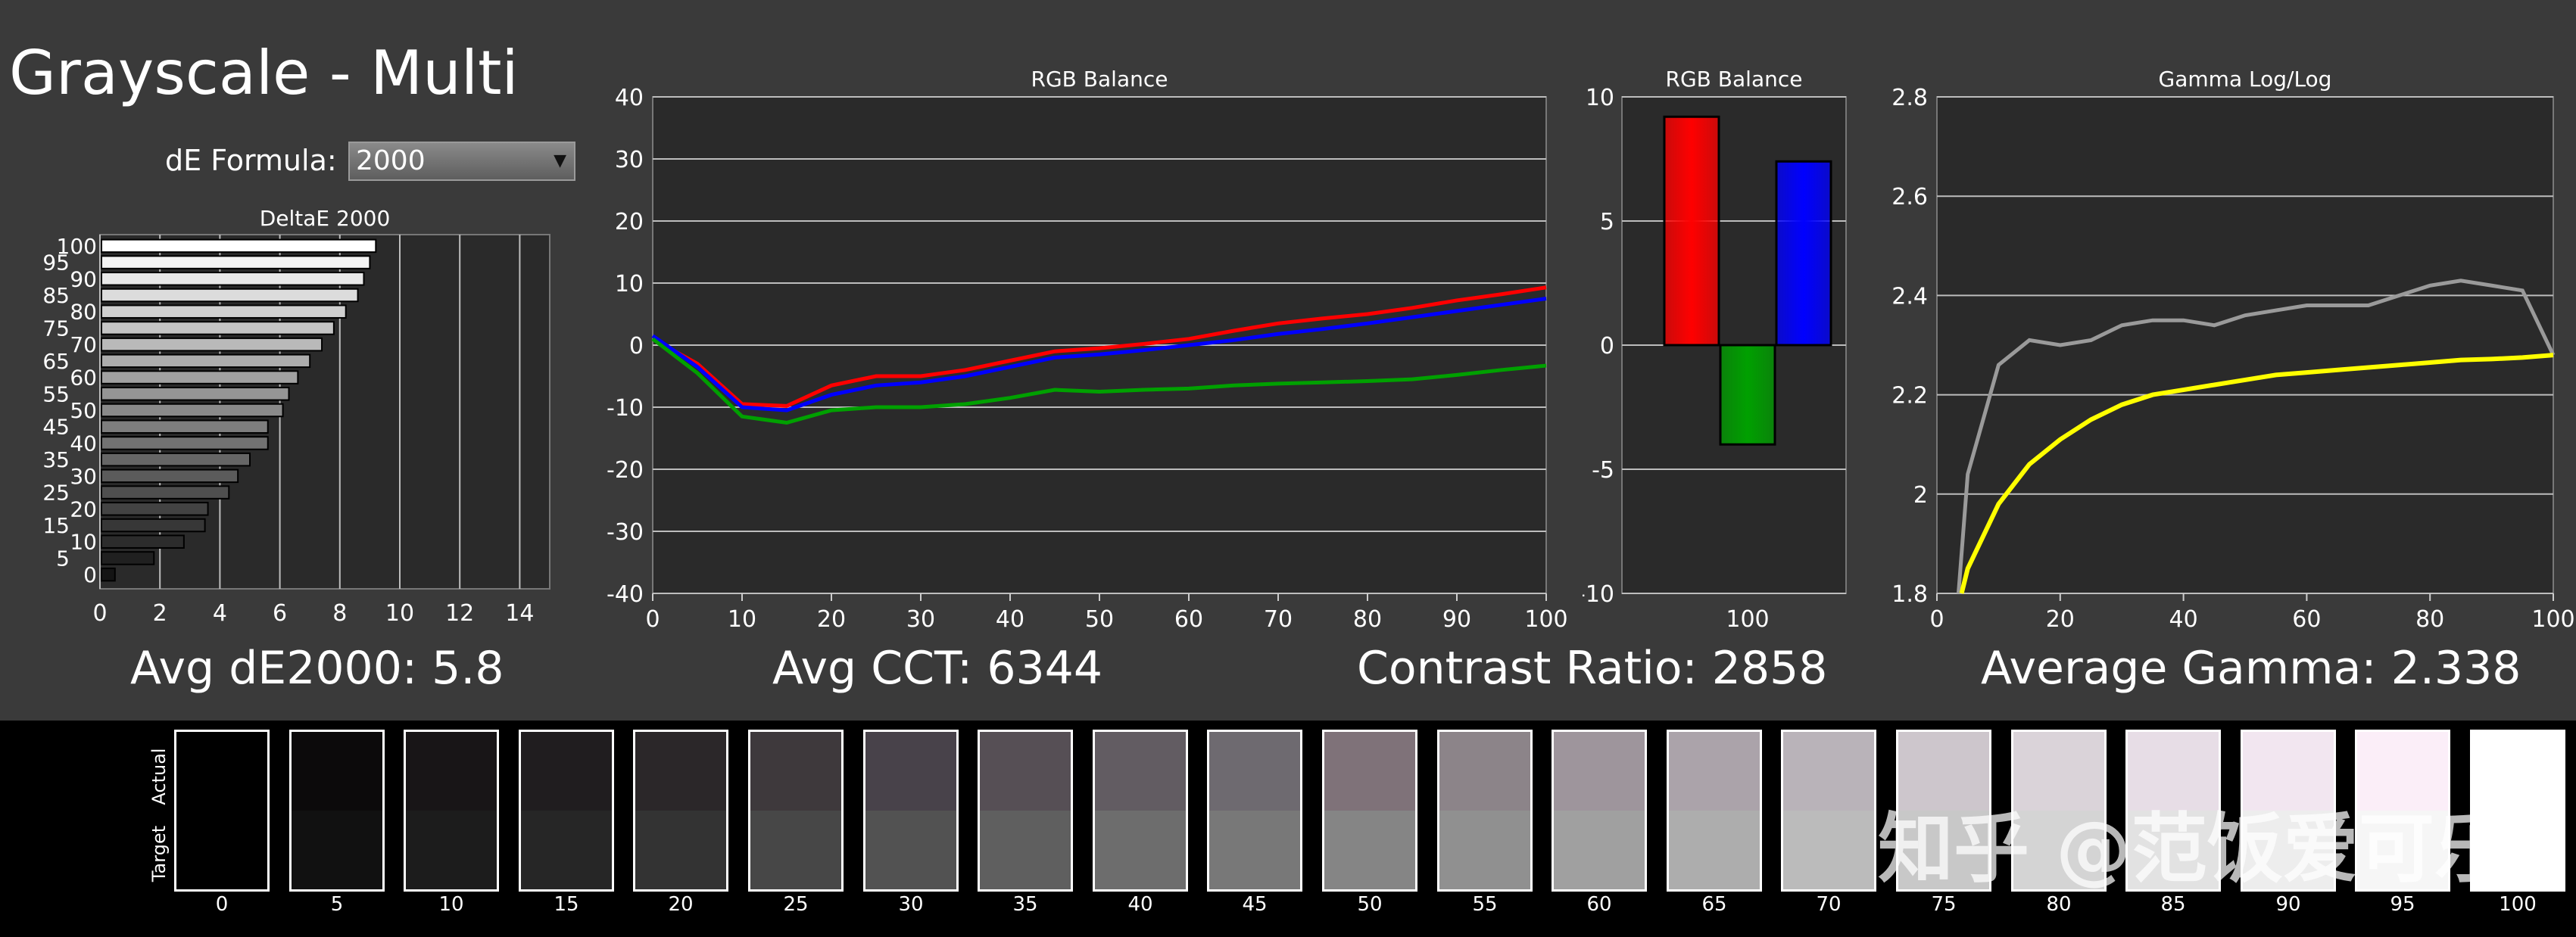 The image size is (2576, 937). I want to click on swatch-label: 60, so click(1599, 905).